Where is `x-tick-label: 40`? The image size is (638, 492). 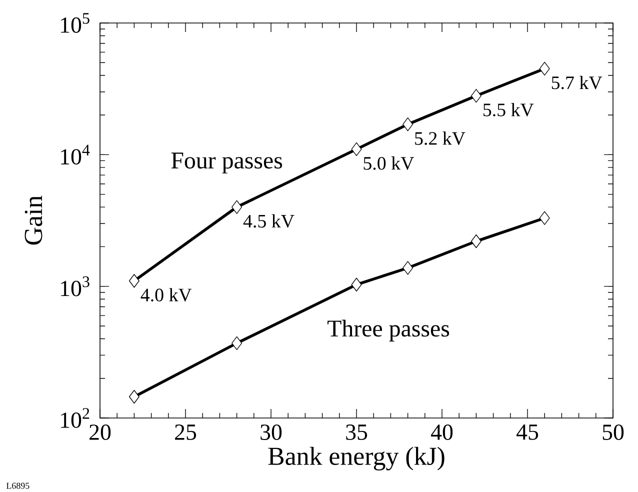
x-tick-label: 40 is located at coordinates (442, 432).